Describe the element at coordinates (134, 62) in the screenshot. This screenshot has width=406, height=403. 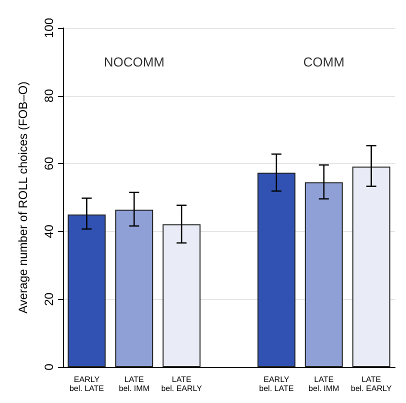
I see `annotation: NOCOMM` at that location.